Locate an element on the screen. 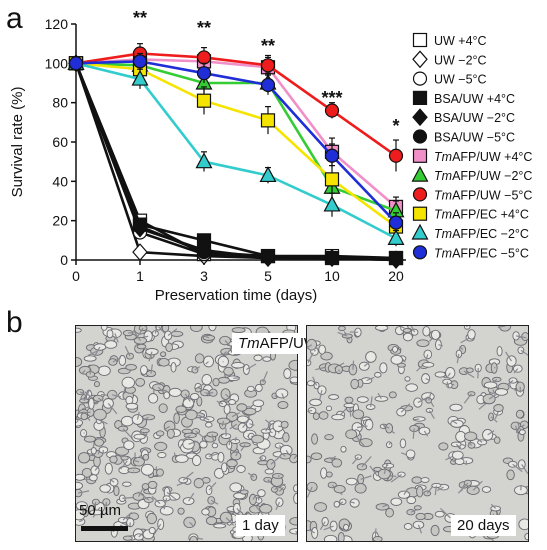 The image size is (547, 550). y-axis-title: Survival rate (%) is located at coordinates (17, 142).